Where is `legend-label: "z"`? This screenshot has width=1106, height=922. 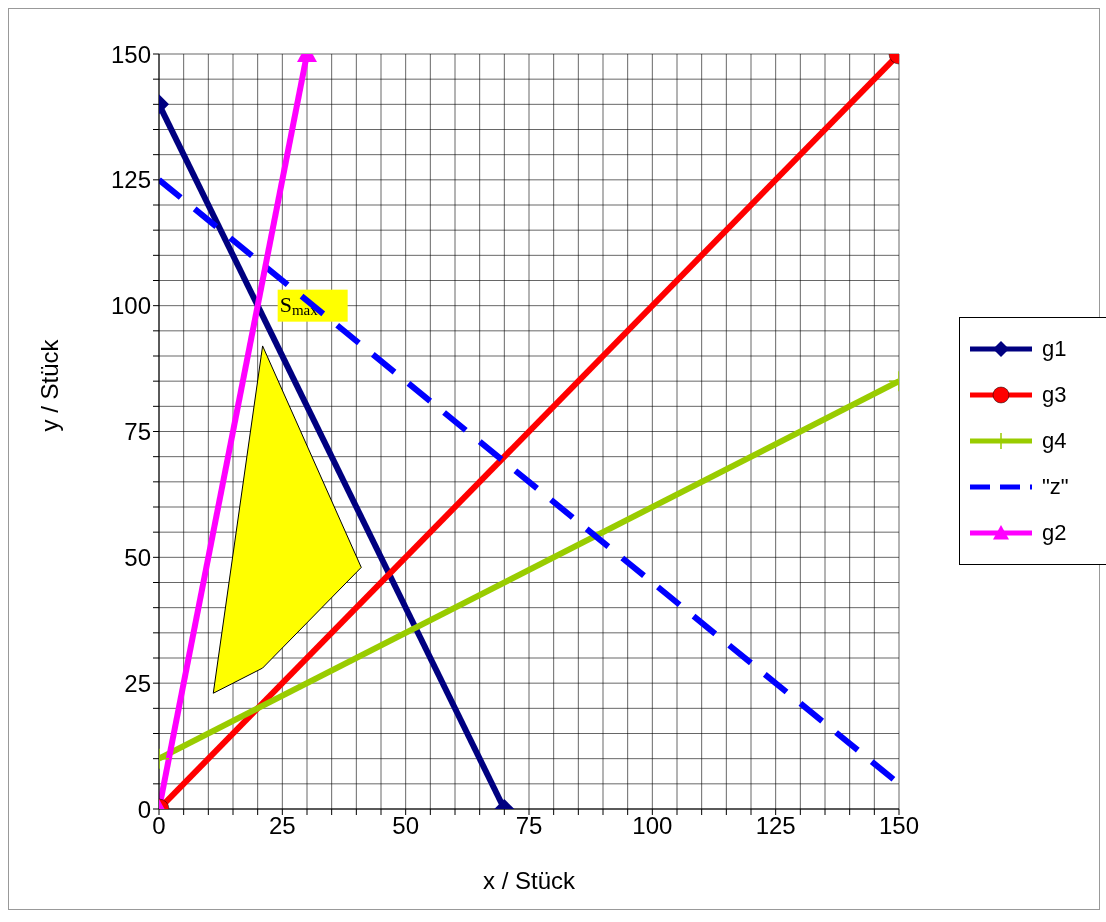 legend-label: "z" is located at coordinates (1055, 486).